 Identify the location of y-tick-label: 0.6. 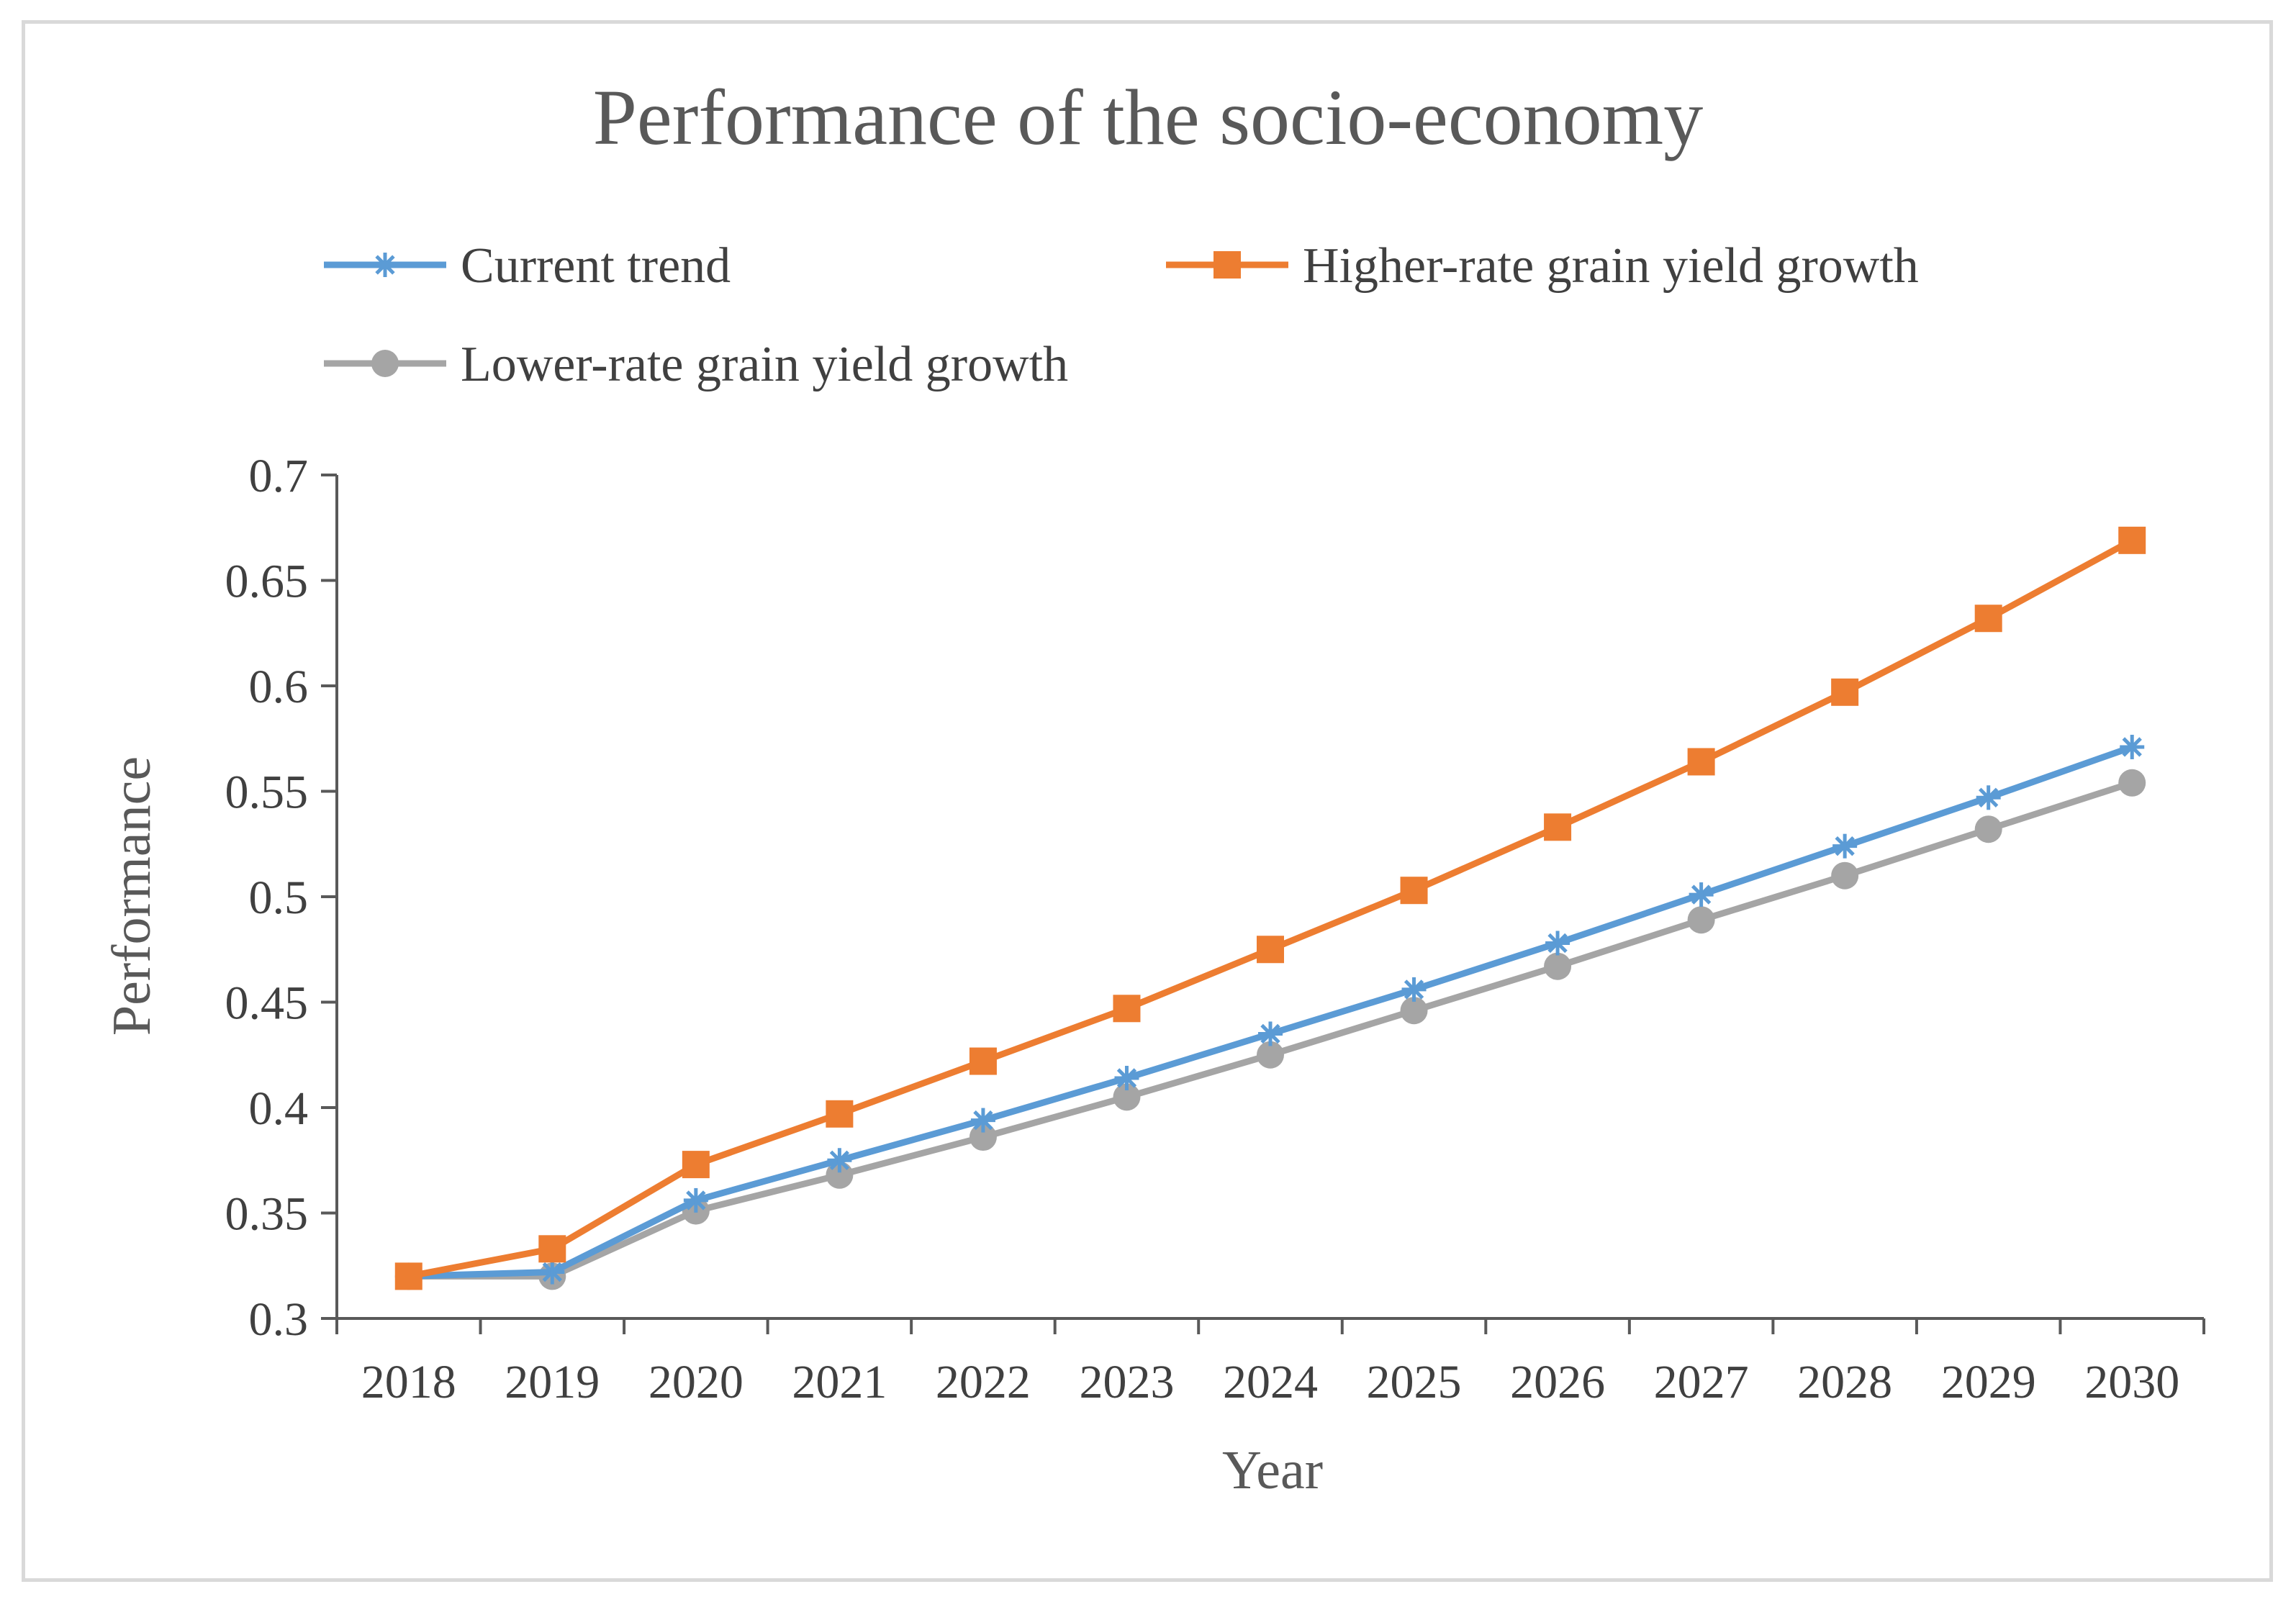
(279, 687).